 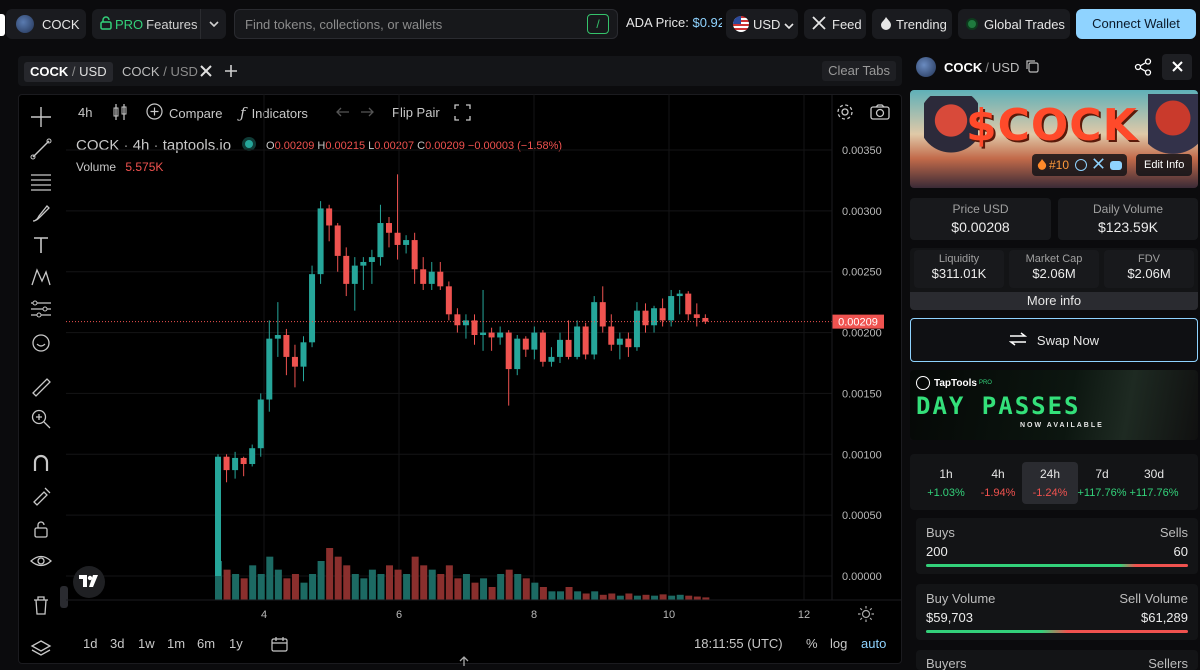 What do you see at coordinates (41, 309) in the screenshot?
I see `forecast-tool-icon` at bounding box center [41, 309].